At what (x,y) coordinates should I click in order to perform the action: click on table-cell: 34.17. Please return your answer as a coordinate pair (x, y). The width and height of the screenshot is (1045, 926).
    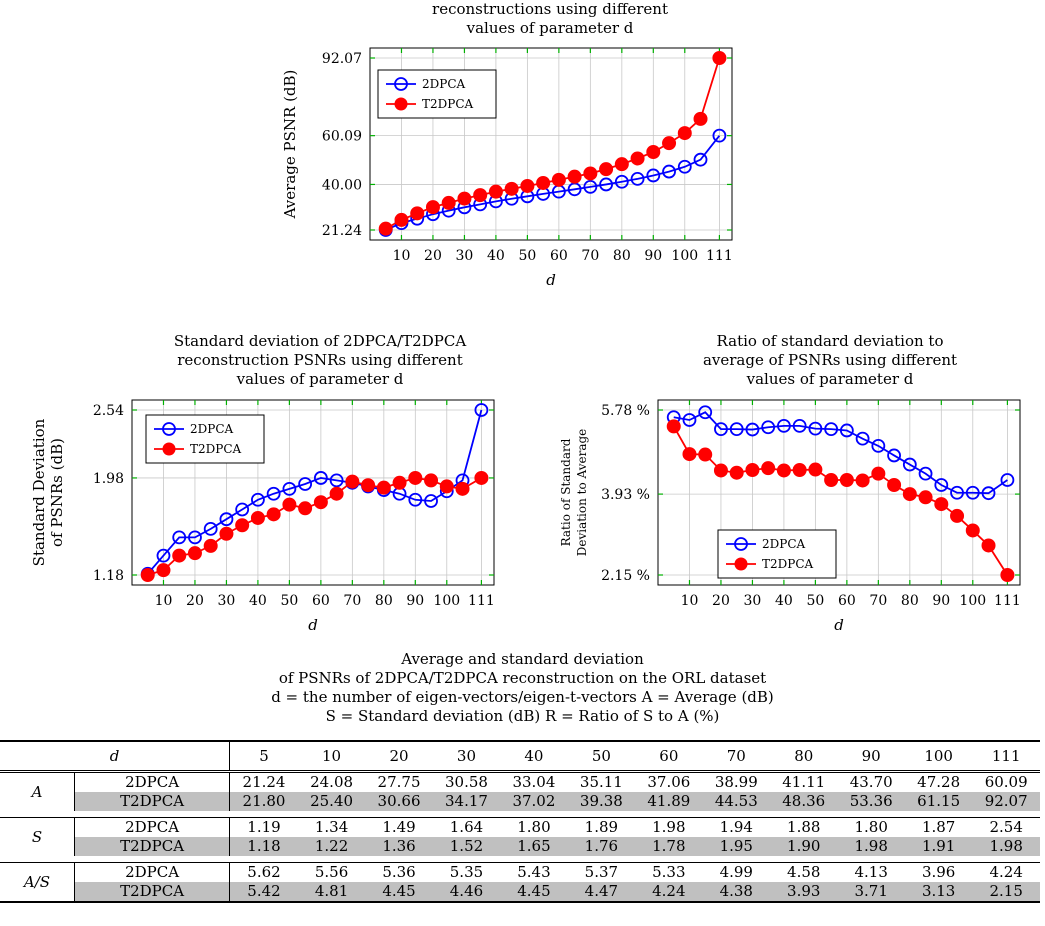
    Looking at the image, I should click on (466, 801).